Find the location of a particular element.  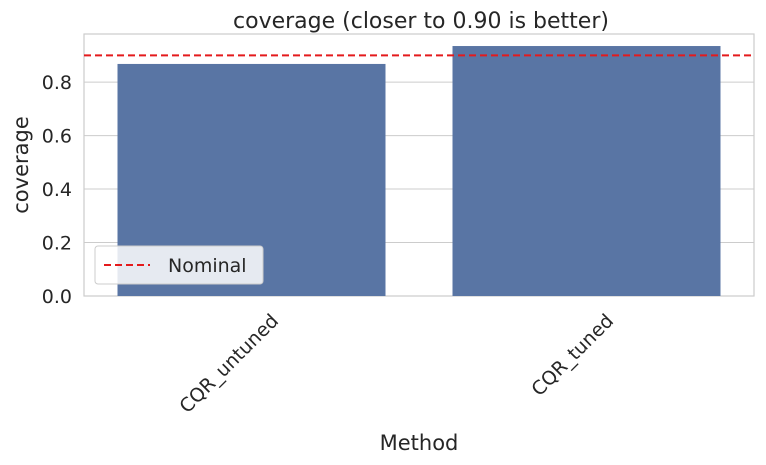

x-tick-label: CQR_tuned is located at coordinates (572, 355).